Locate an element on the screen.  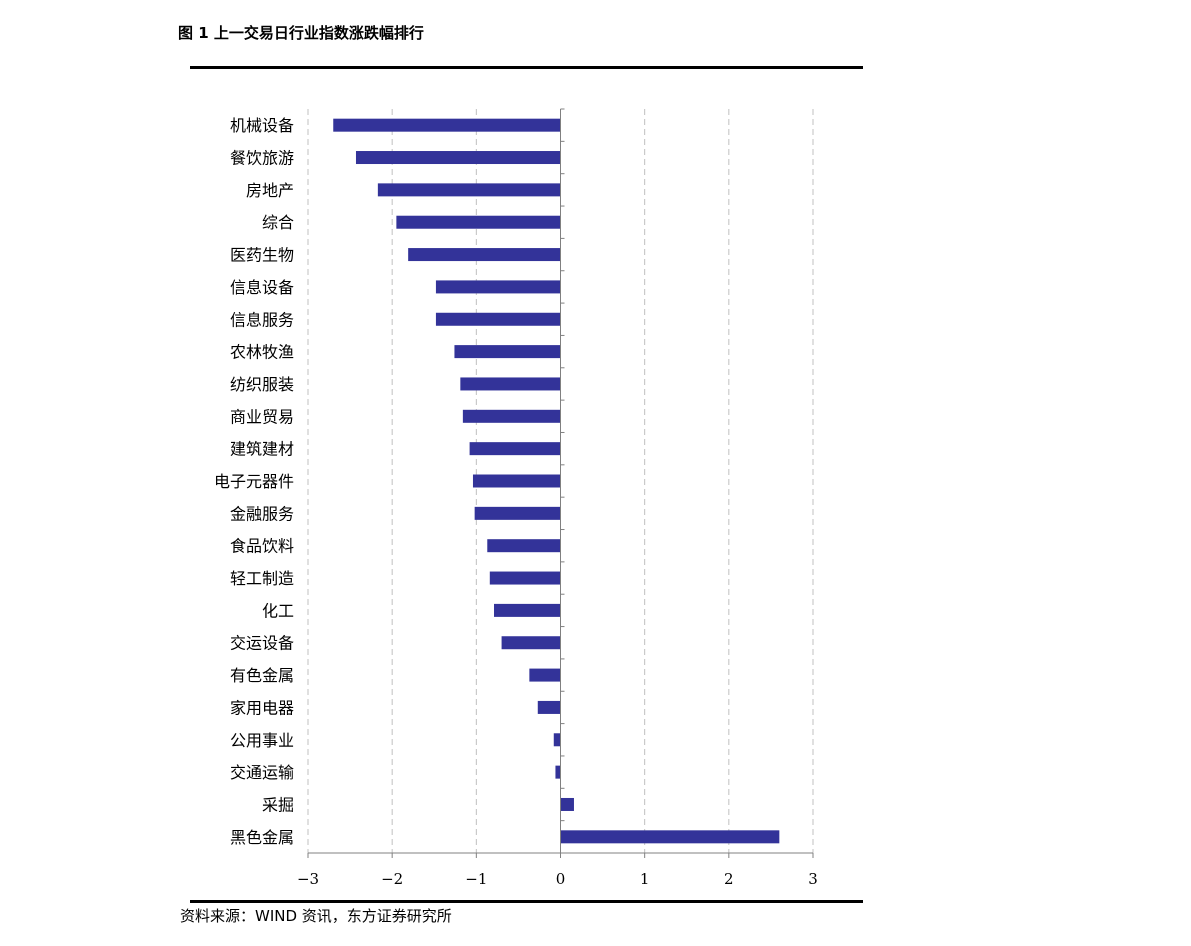
category-label: 商业贸易 is located at coordinates (262, 416).